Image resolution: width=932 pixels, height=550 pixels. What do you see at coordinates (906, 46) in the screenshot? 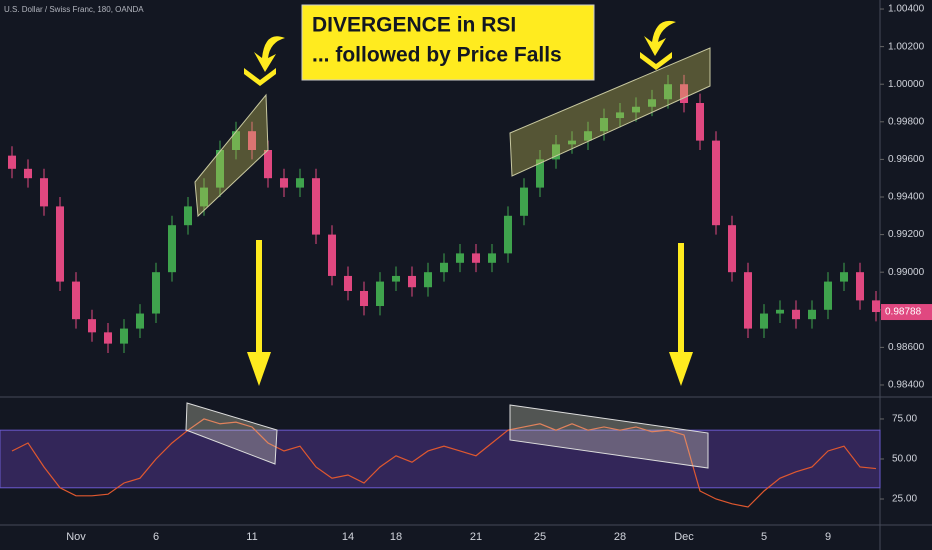
I see `y-tick-label: 1.00200` at bounding box center [906, 46].